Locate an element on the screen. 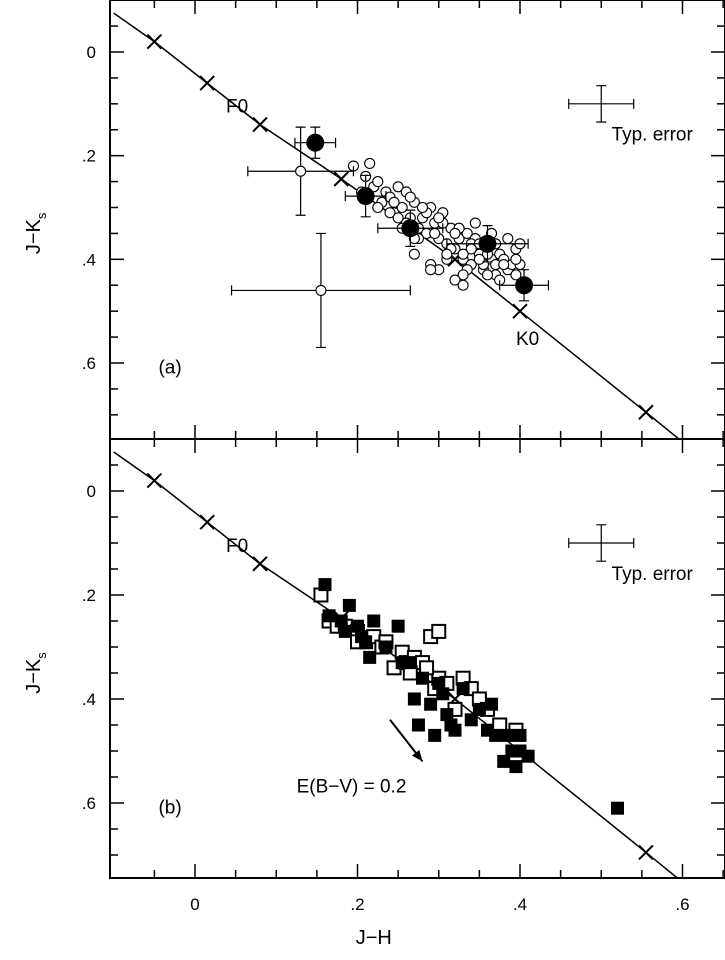  x-tick-label: .6 is located at coordinates (682, 904).